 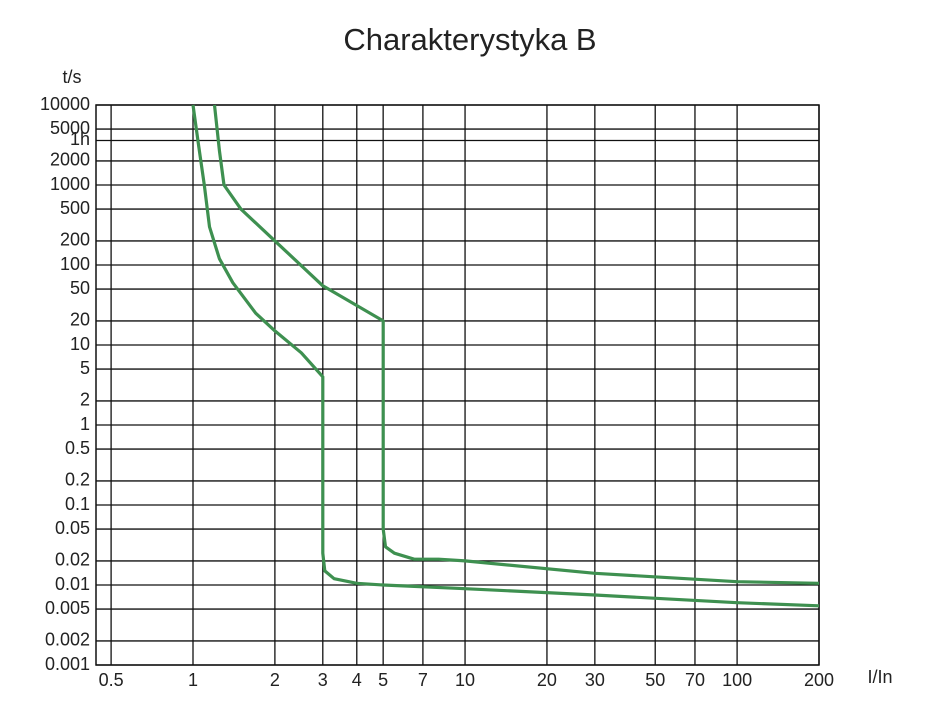 What do you see at coordinates (75, 208) in the screenshot?
I see `y-tick-label: 500` at bounding box center [75, 208].